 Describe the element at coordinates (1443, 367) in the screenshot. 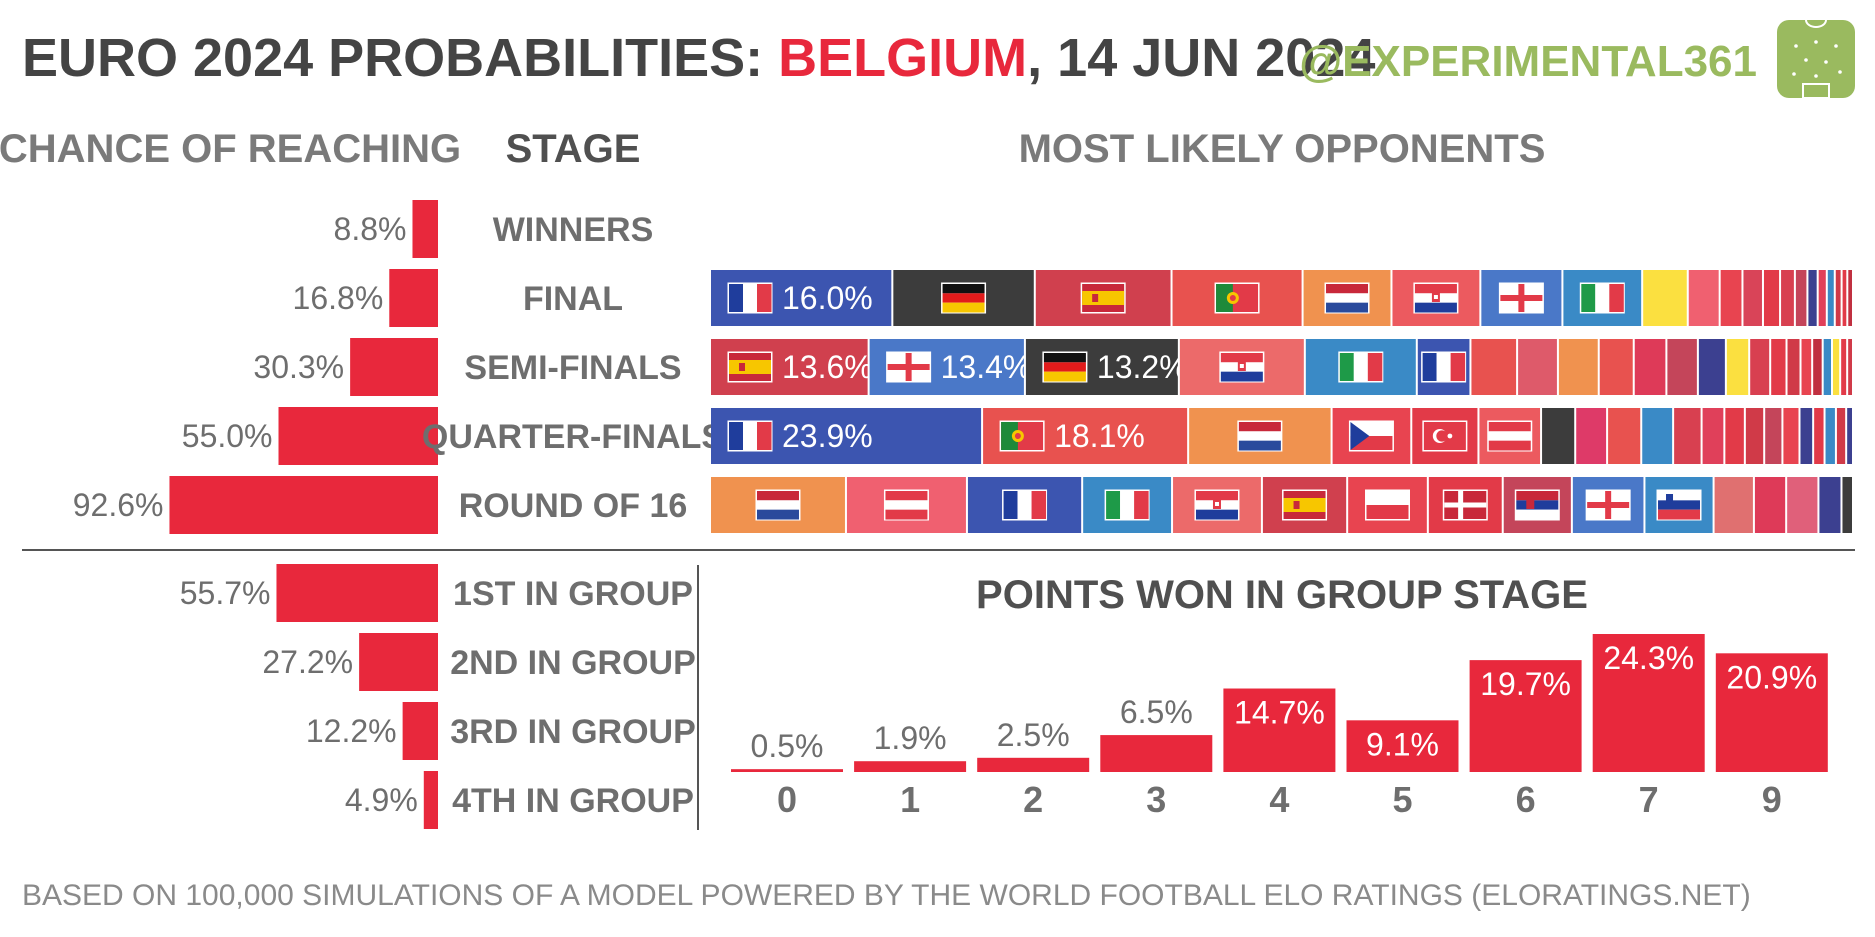

I see `opponent-segment-semi-finals-france` at that location.